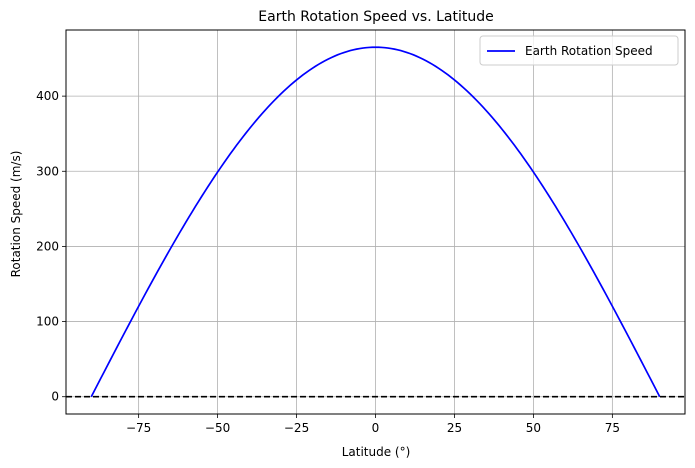  Describe the element at coordinates (138, 428) in the screenshot. I see `x-tick-label: −75` at that location.